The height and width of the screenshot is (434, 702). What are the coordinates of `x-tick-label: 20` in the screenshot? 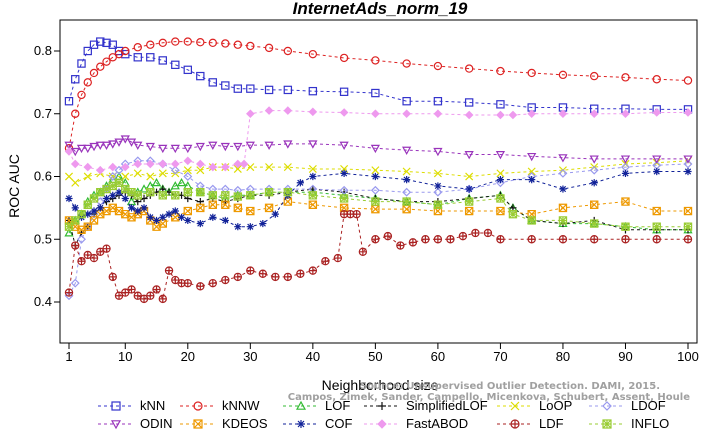 It's located at (188, 356).